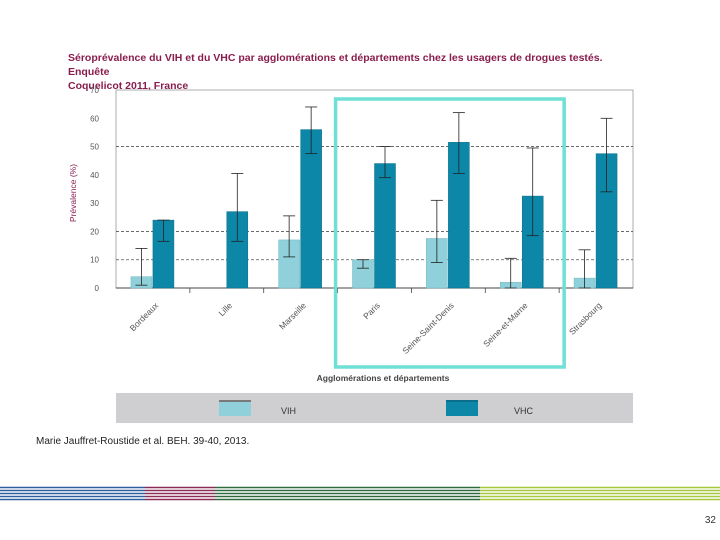 This screenshot has height=540, width=720. Describe the element at coordinates (94, 90) in the screenshot. I see `y-tick-label: 70` at that location.